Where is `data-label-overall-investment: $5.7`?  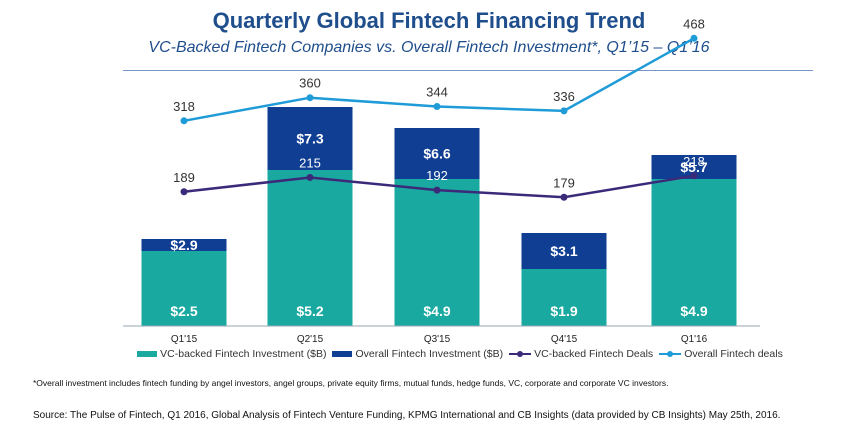
data-label-overall-investment: $5.7 is located at coordinates (693, 167).